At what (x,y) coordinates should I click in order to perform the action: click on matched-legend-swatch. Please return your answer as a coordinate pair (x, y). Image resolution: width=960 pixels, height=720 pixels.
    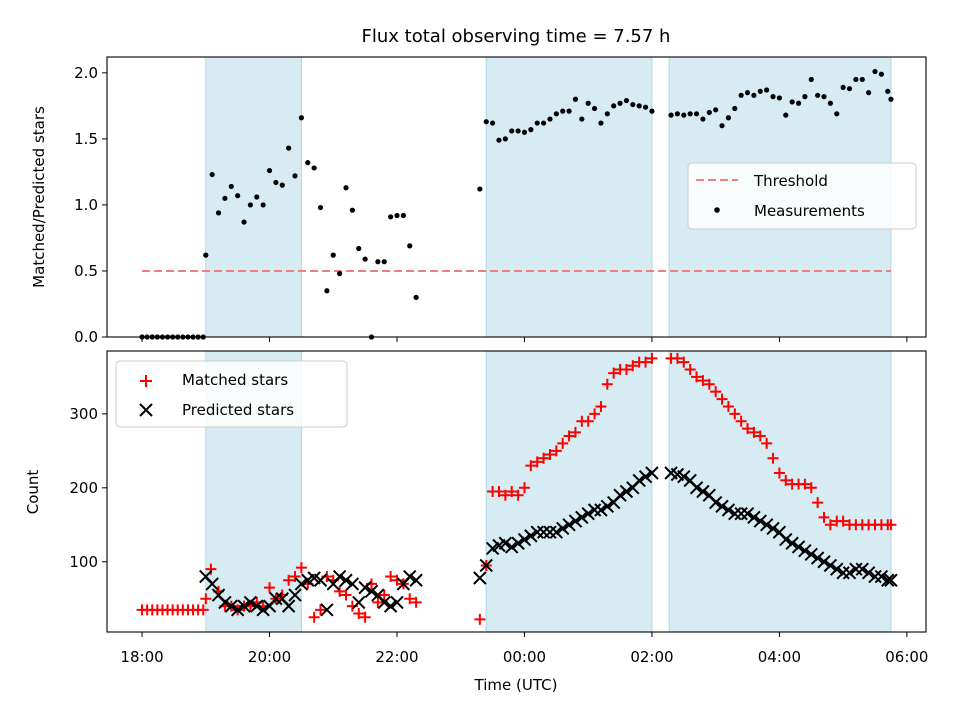
    Looking at the image, I should click on (146, 381).